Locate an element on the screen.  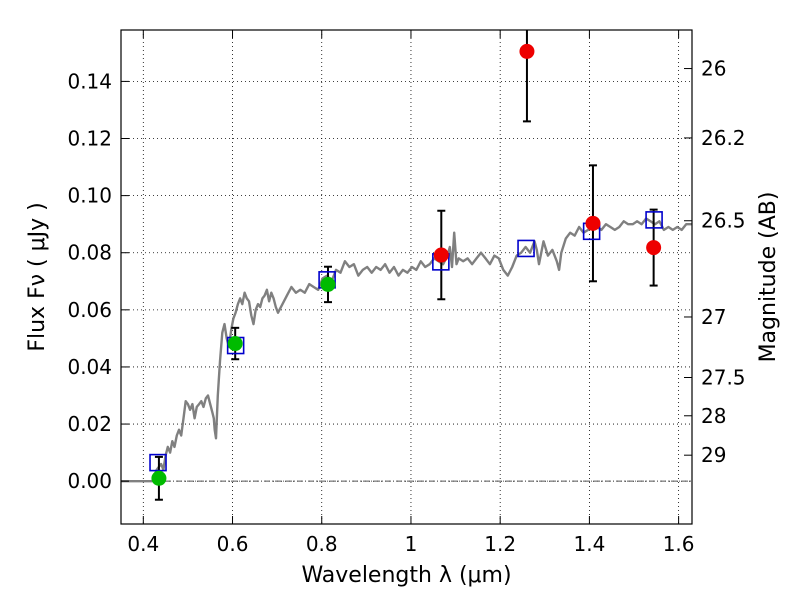
x-tick-label: 1.6 is located at coordinates (679, 544).